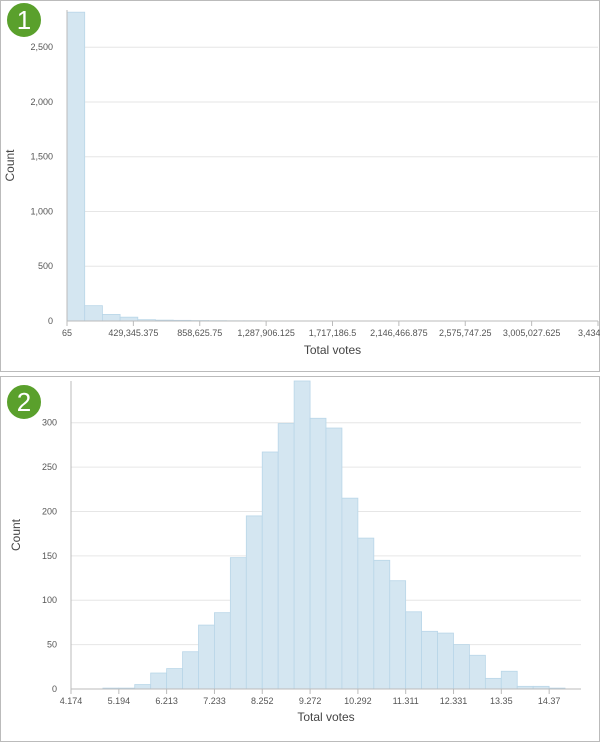 This screenshot has height=742, width=600. I want to click on x-tick-label: 9.272, so click(310, 701).